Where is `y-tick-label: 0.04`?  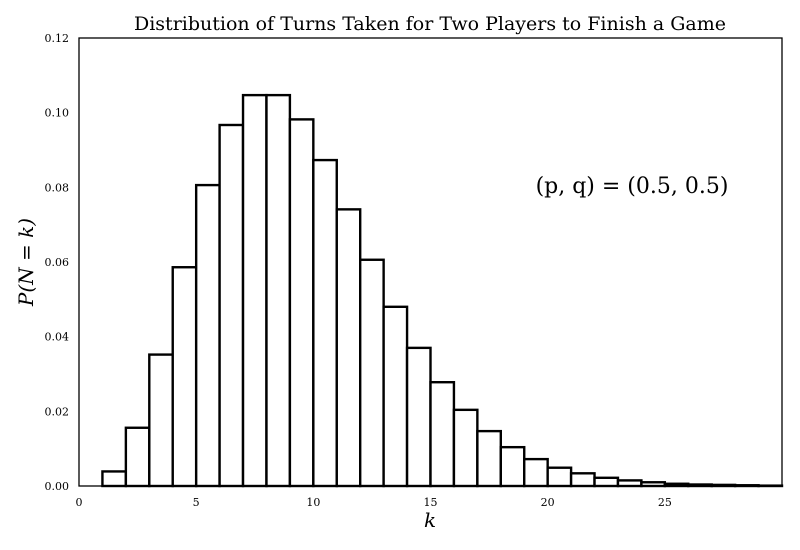
y-tick-label: 0.04 is located at coordinates (57, 337).